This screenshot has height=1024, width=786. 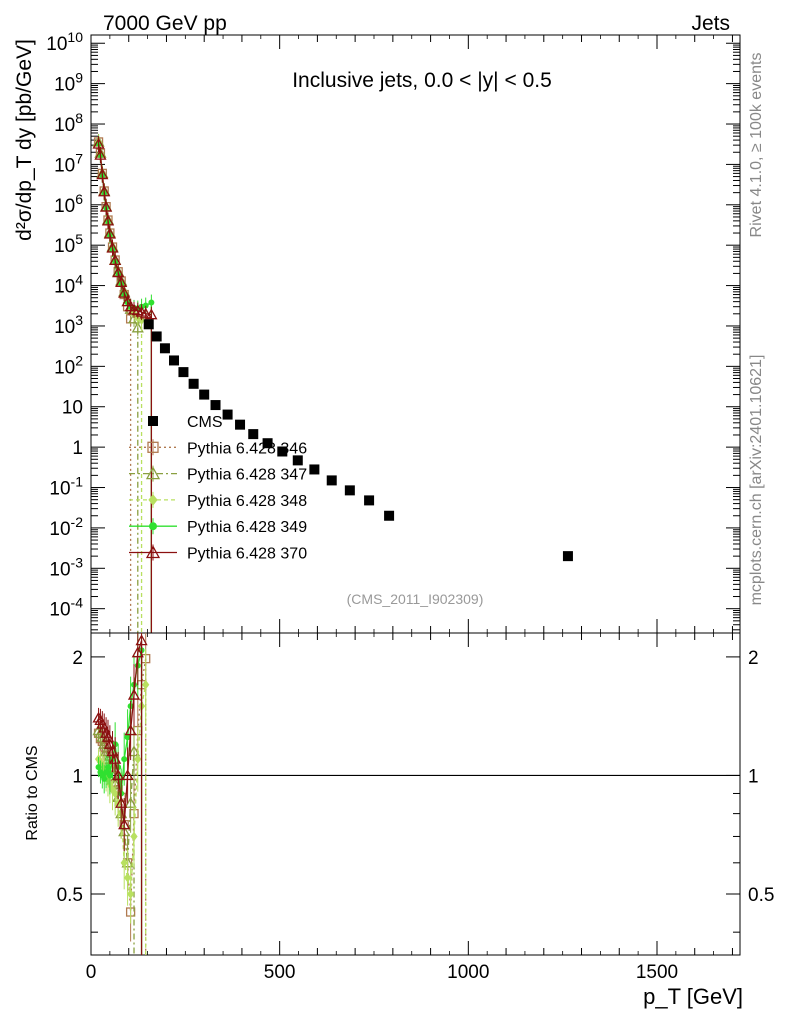 What do you see at coordinates (70, 895) in the screenshot?
I see `ratio-y-tick-label: 0.5` at bounding box center [70, 895].